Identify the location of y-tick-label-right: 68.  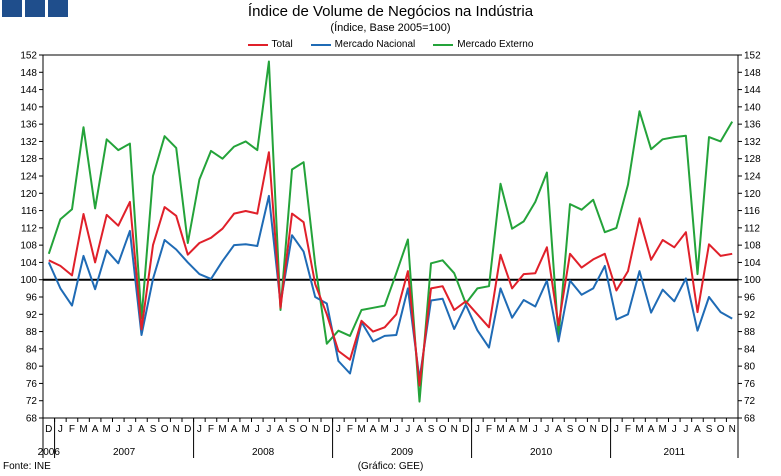
(750, 419).